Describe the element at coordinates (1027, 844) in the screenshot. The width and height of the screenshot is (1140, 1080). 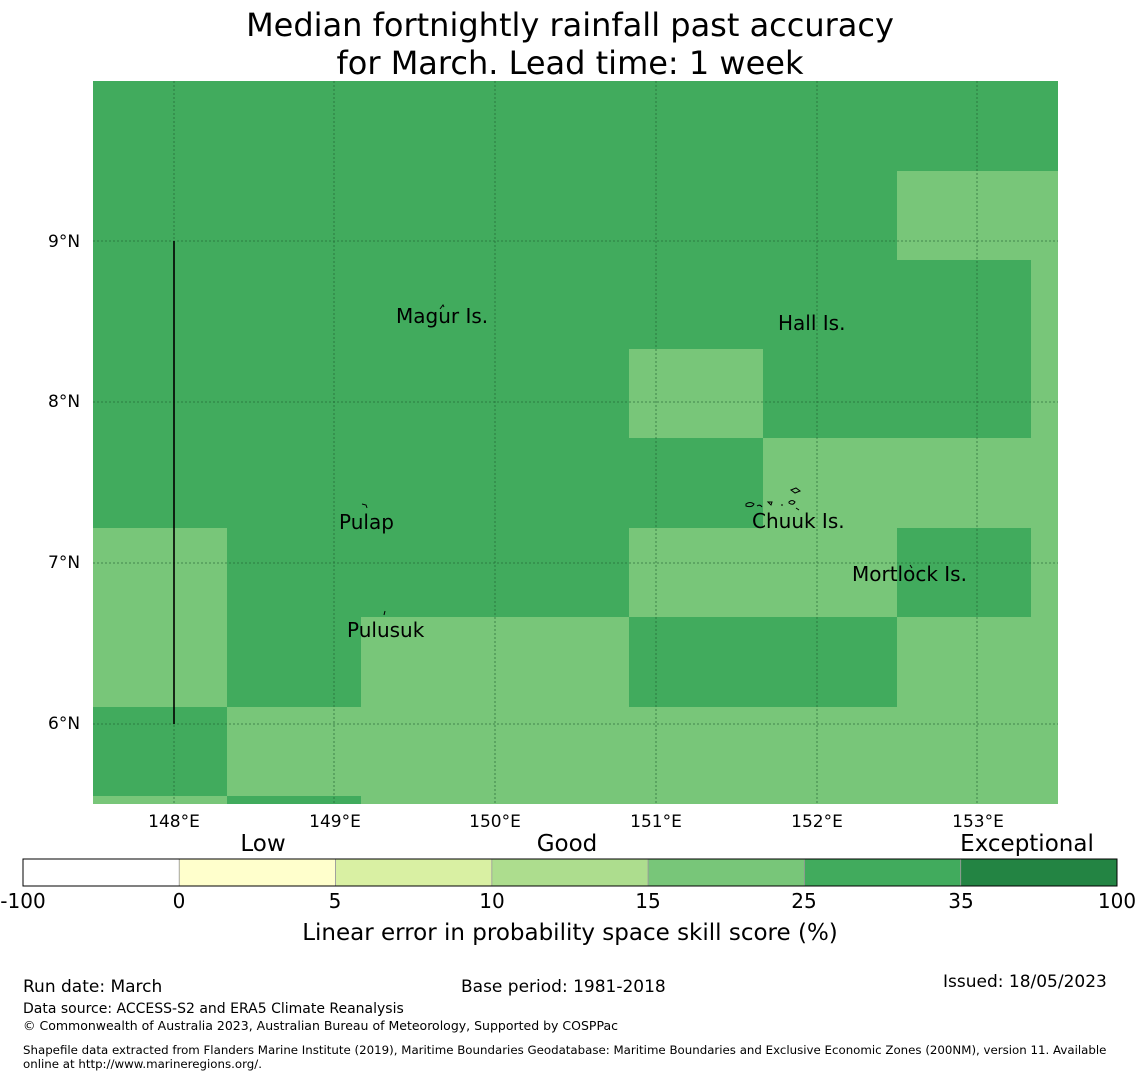
I see `legend-category-exceptional: Exceptional` at that location.